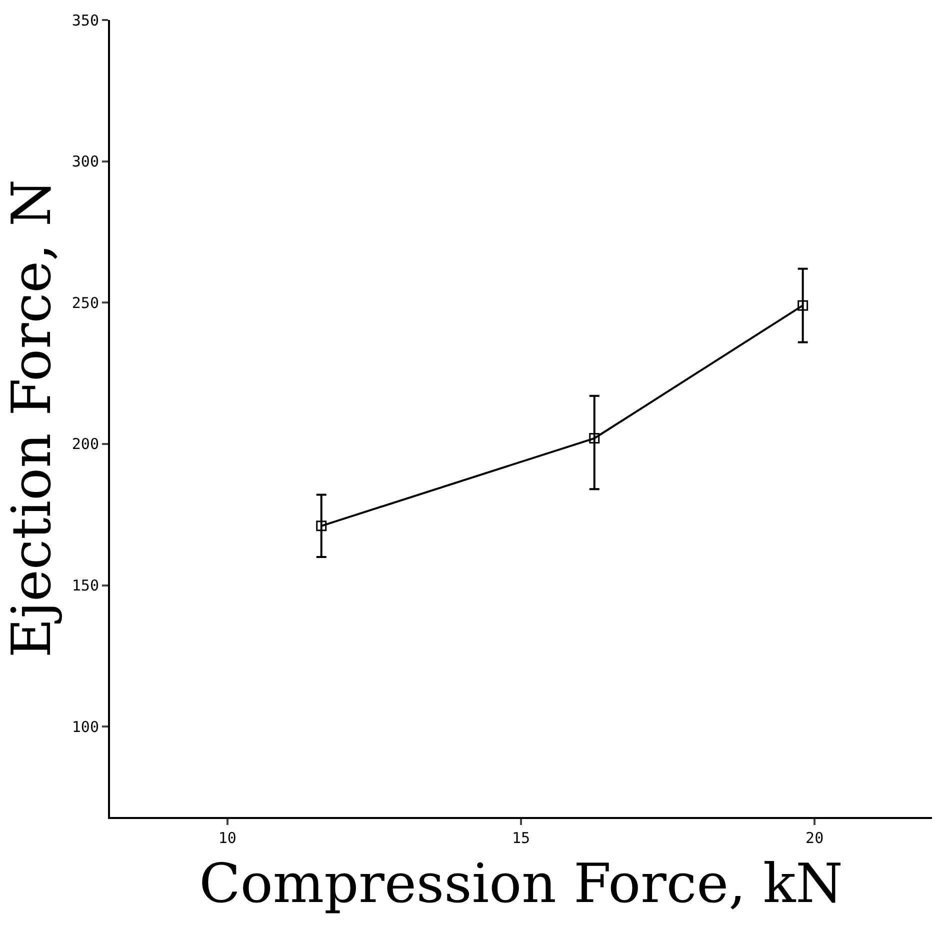 The height and width of the screenshot is (941, 936). I want to click on x-axis-title: Compression Force, kN, so click(521, 883).